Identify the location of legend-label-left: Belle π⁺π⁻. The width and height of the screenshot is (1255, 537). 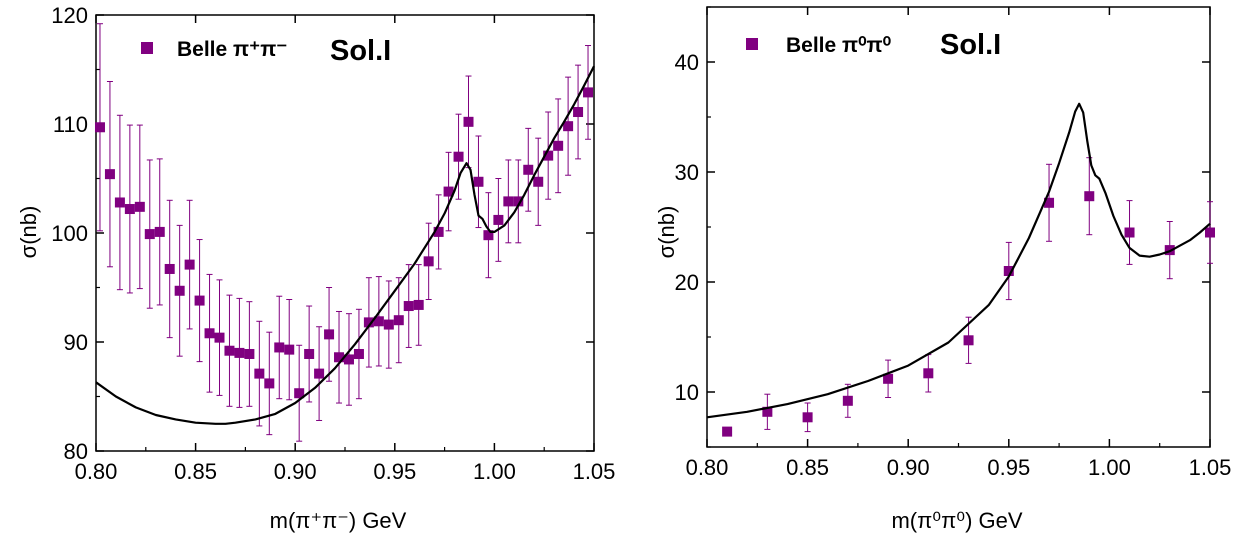
(232, 49).